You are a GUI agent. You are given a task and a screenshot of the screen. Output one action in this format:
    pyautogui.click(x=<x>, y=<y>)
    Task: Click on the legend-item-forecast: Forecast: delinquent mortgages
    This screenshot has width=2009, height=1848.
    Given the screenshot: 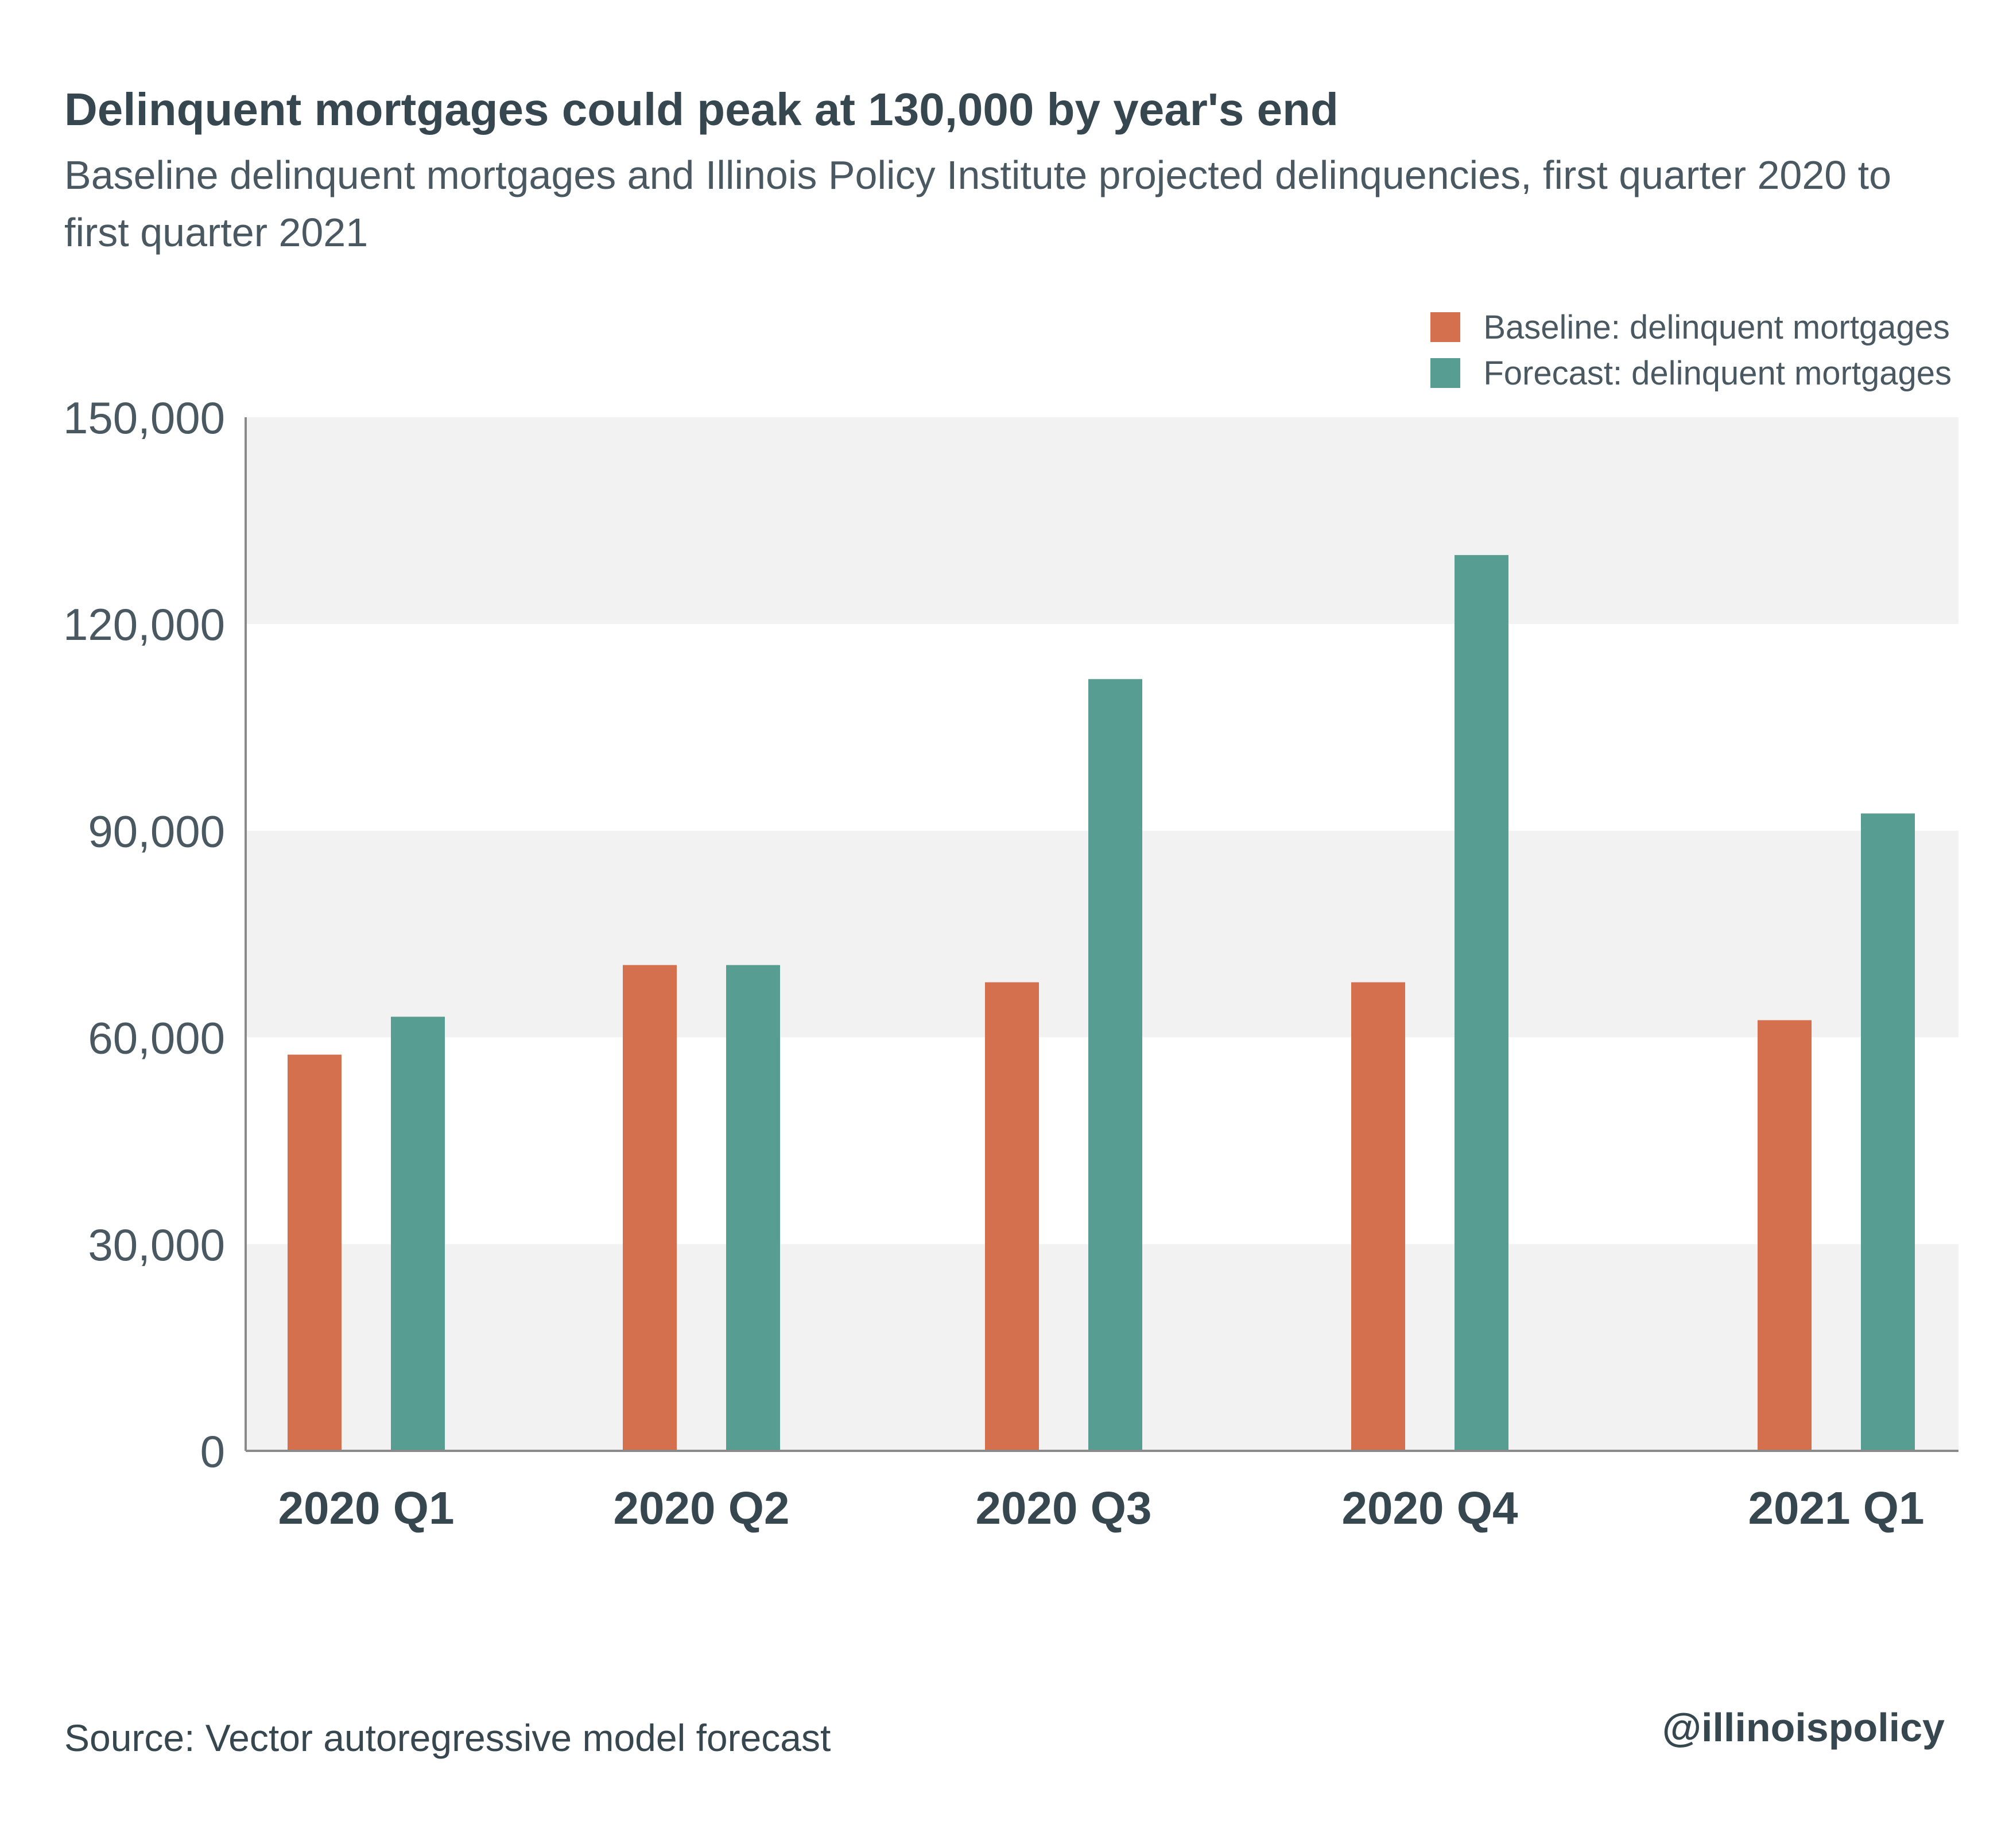 What is the action you would take?
    pyautogui.click(x=1691, y=373)
    